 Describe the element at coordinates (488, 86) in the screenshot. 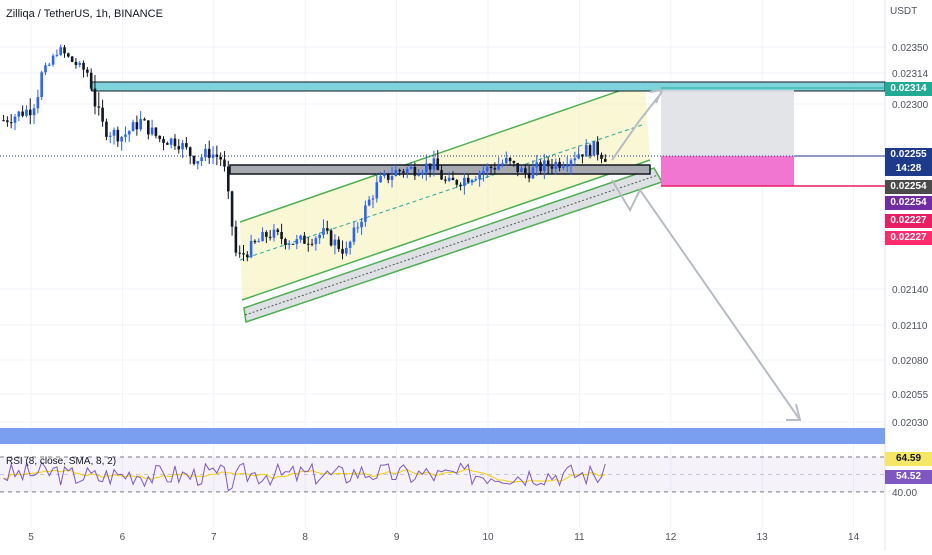

I see `resistance-band` at that location.